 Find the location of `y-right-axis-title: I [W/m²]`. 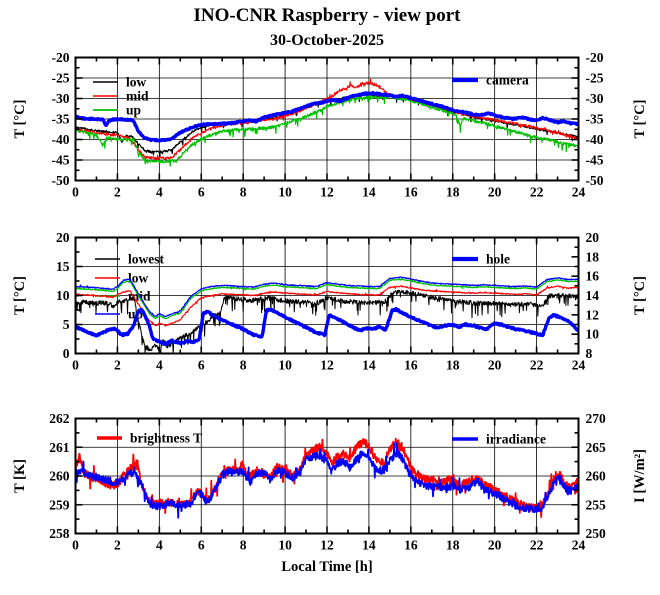

y-right-axis-title: I [W/m²] is located at coordinates (640, 476).